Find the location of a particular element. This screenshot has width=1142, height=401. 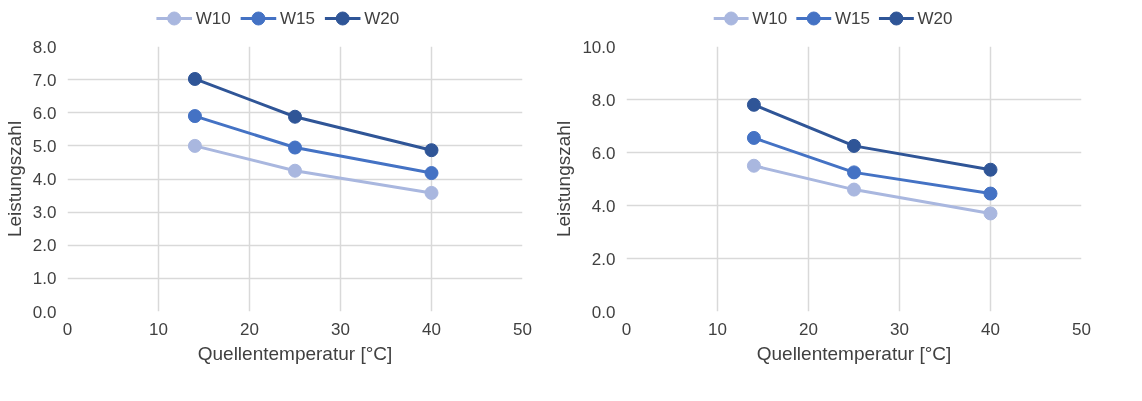

y-tick-label: 10.0 is located at coordinates (599, 47).